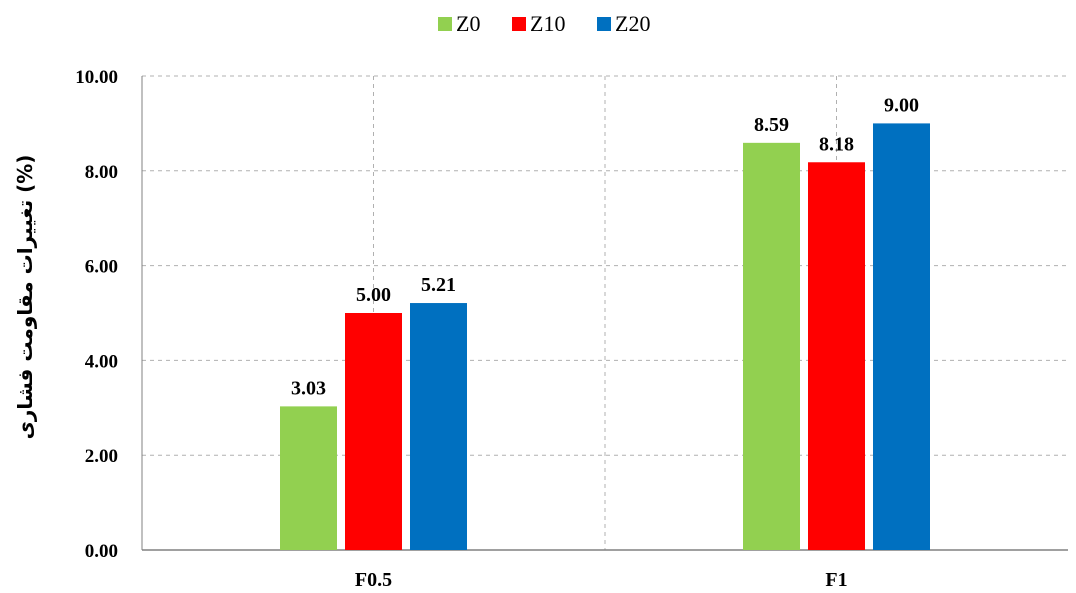 The height and width of the screenshot is (593, 1076). Describe the element at coordinates (604, 24) in the screenshot. I see `legend-swatch-z20` at that location.